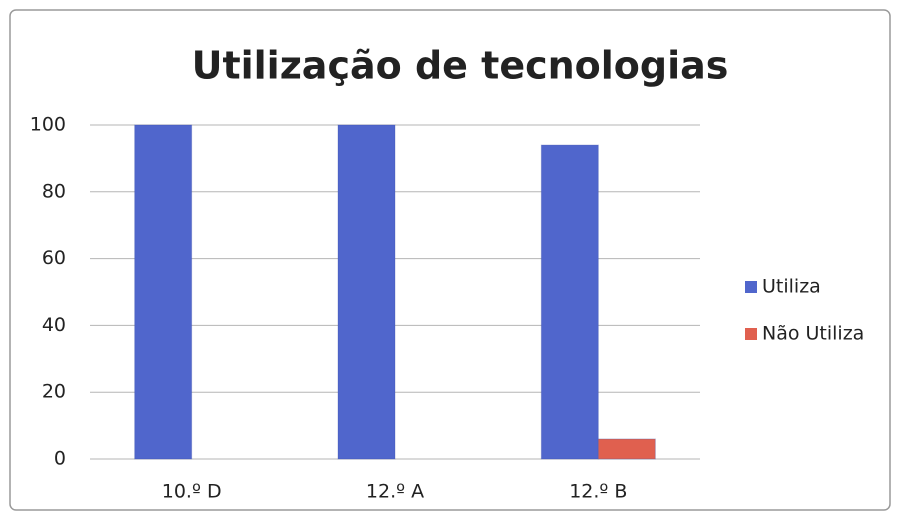  I want to click on y-tick-label: 80, so click(54, 191).